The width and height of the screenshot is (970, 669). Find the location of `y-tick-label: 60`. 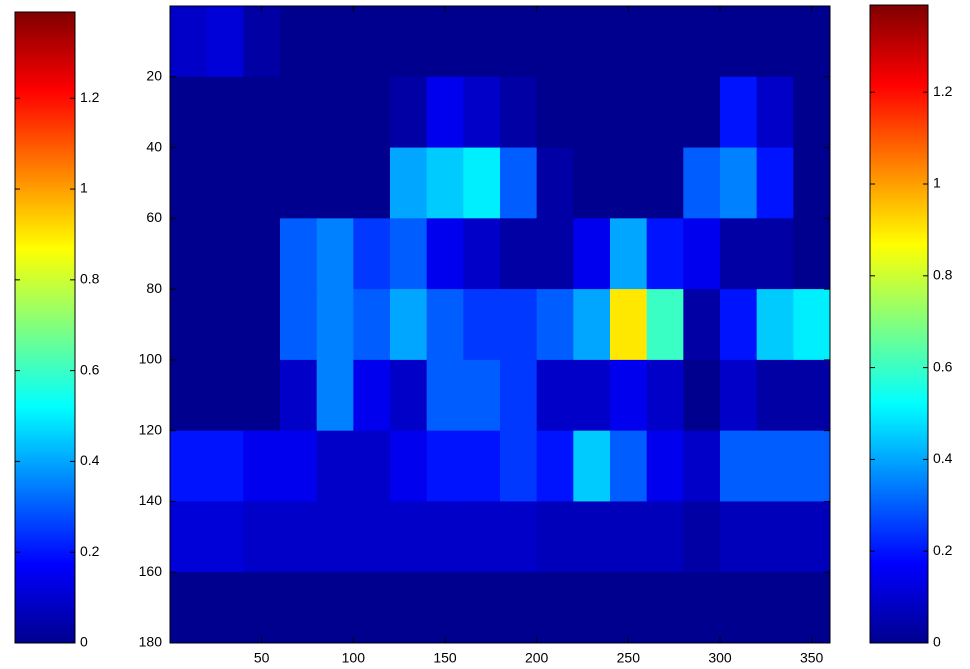

y-tick-label: 60 is located at coordinates (154, 217).